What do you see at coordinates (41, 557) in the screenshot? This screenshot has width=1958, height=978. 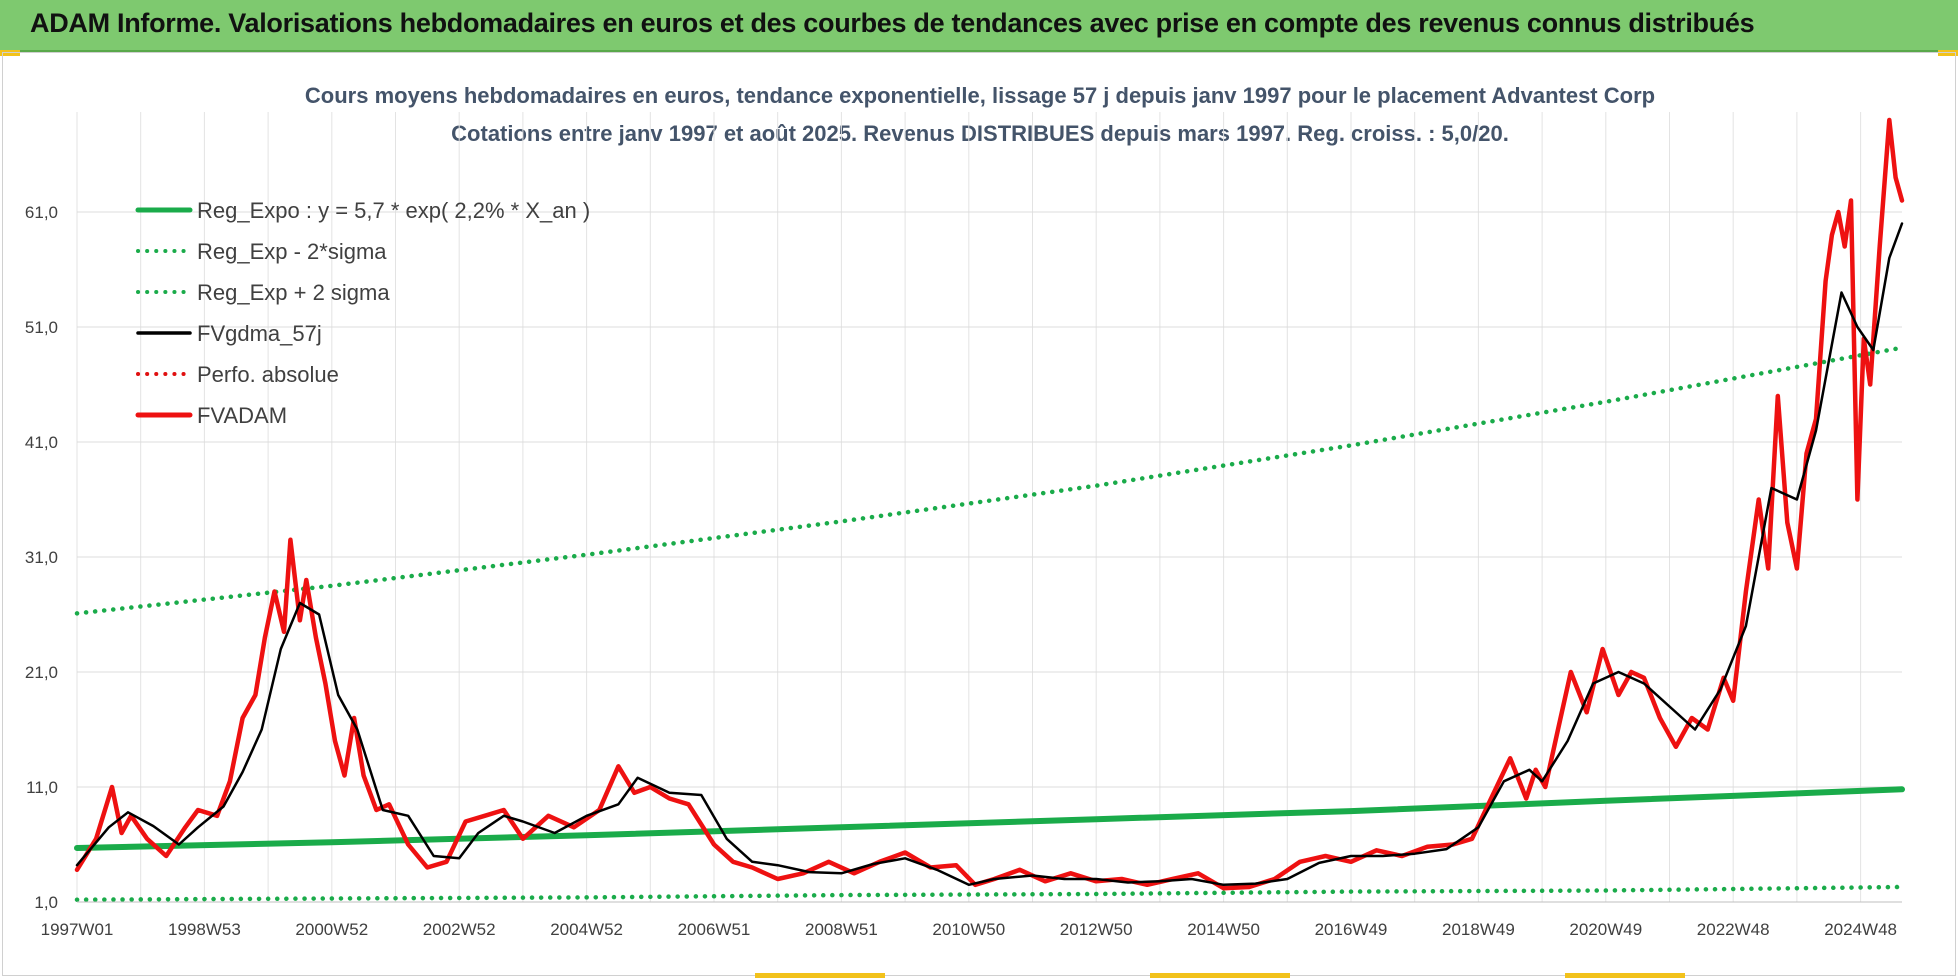 I see `y-tick-label: 31,0` at bounding box center [41, 557].